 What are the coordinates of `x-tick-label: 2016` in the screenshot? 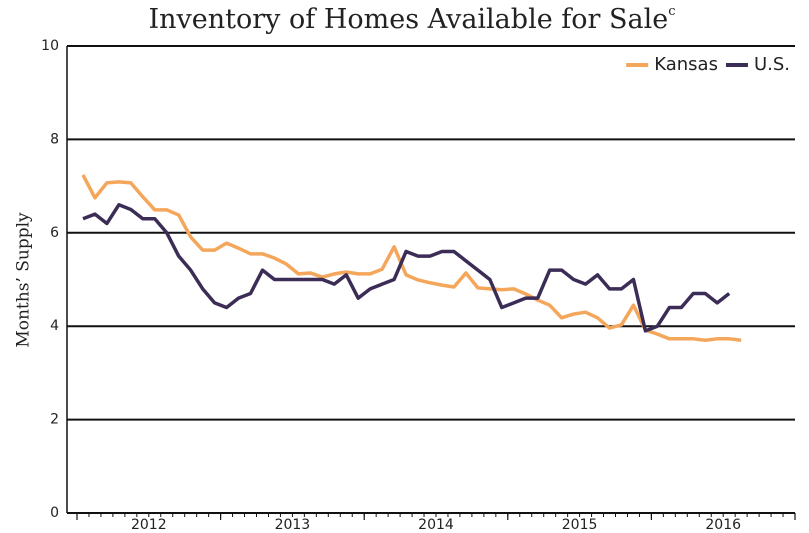 It's located at (723, 525).